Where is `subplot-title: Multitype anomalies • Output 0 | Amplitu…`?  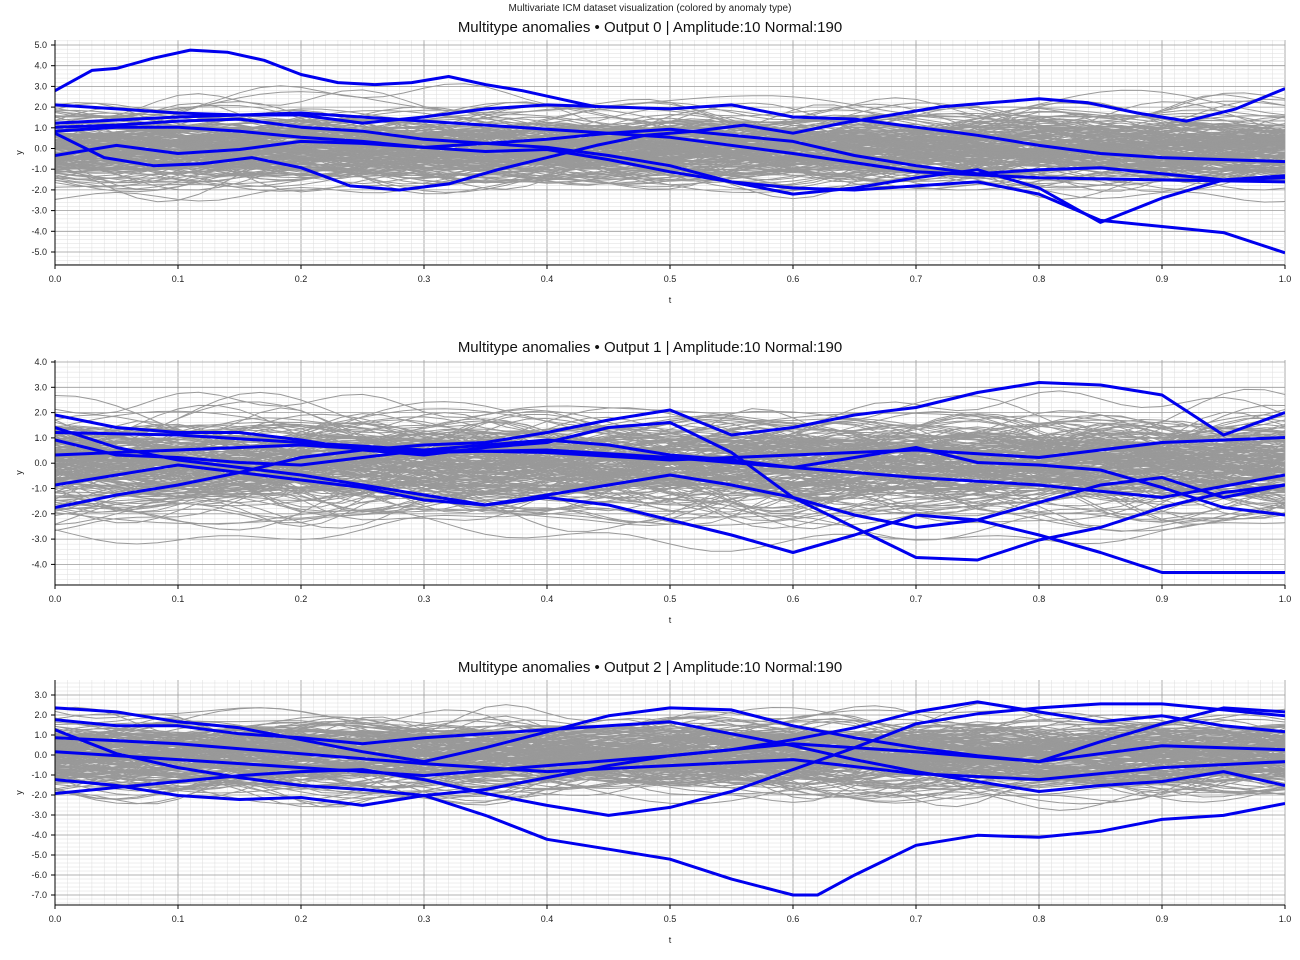
subplot-title: Multitype anomalies • Output 0 | Amplitu… is located at coordinates (650, 27).